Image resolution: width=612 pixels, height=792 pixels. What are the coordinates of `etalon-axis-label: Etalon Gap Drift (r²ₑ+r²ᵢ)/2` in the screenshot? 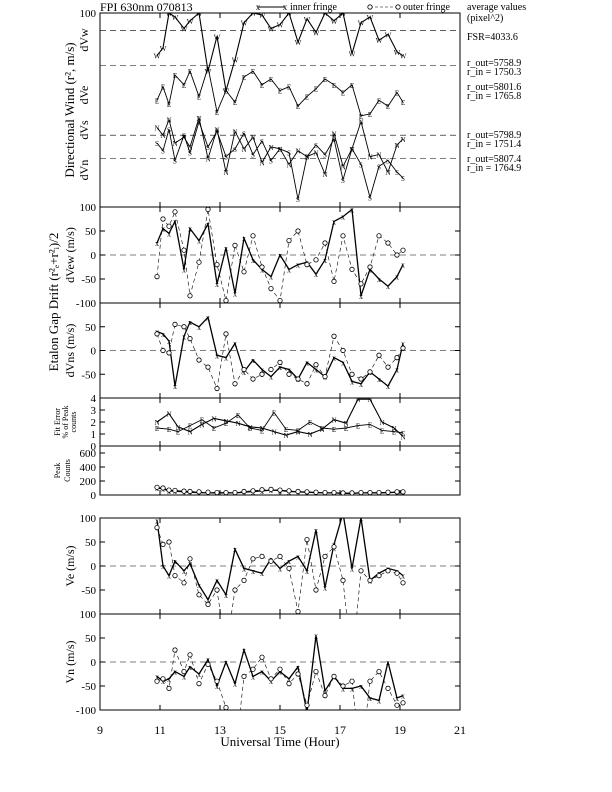 It's located at (53, 302).